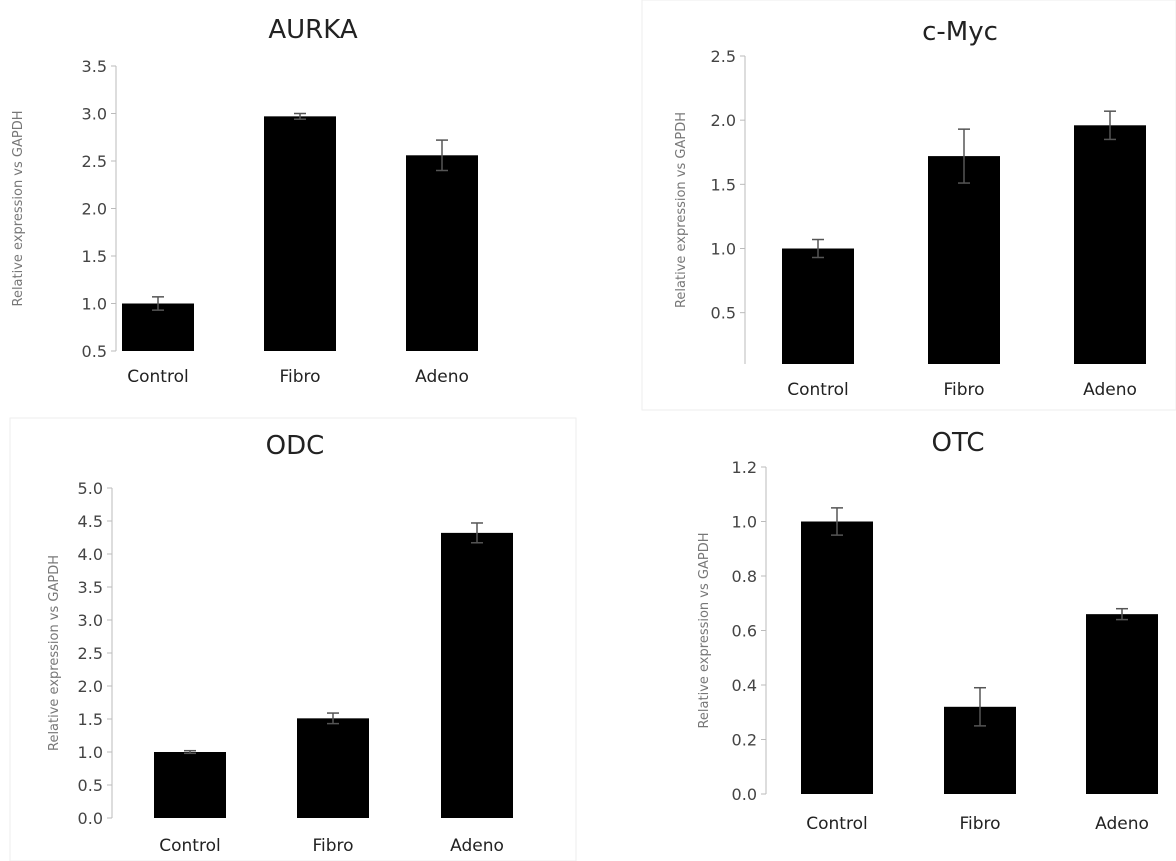 The width and height of the screenshot is (1176, 861). Describe the element at coordinates (744, 631) in the screenshot. I see `y-tick-label: 0.6` at that location.